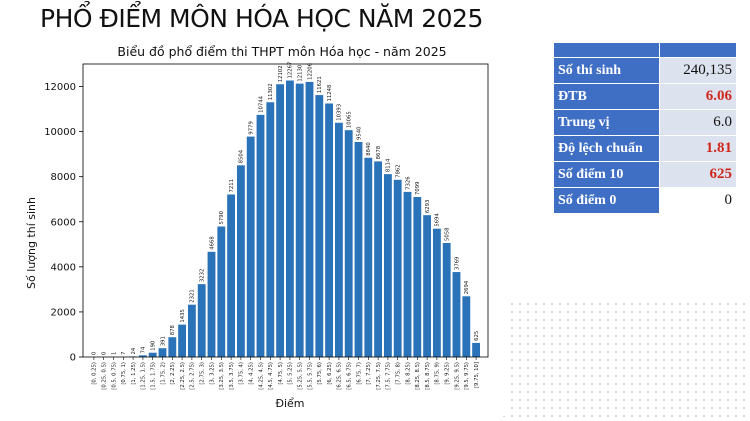 Image resolution: width=750 pixels, height=421 pixels. Describe the element at coordinates (63, 222) in the screenshot. I see `y-tick-label: 6000` at that location.